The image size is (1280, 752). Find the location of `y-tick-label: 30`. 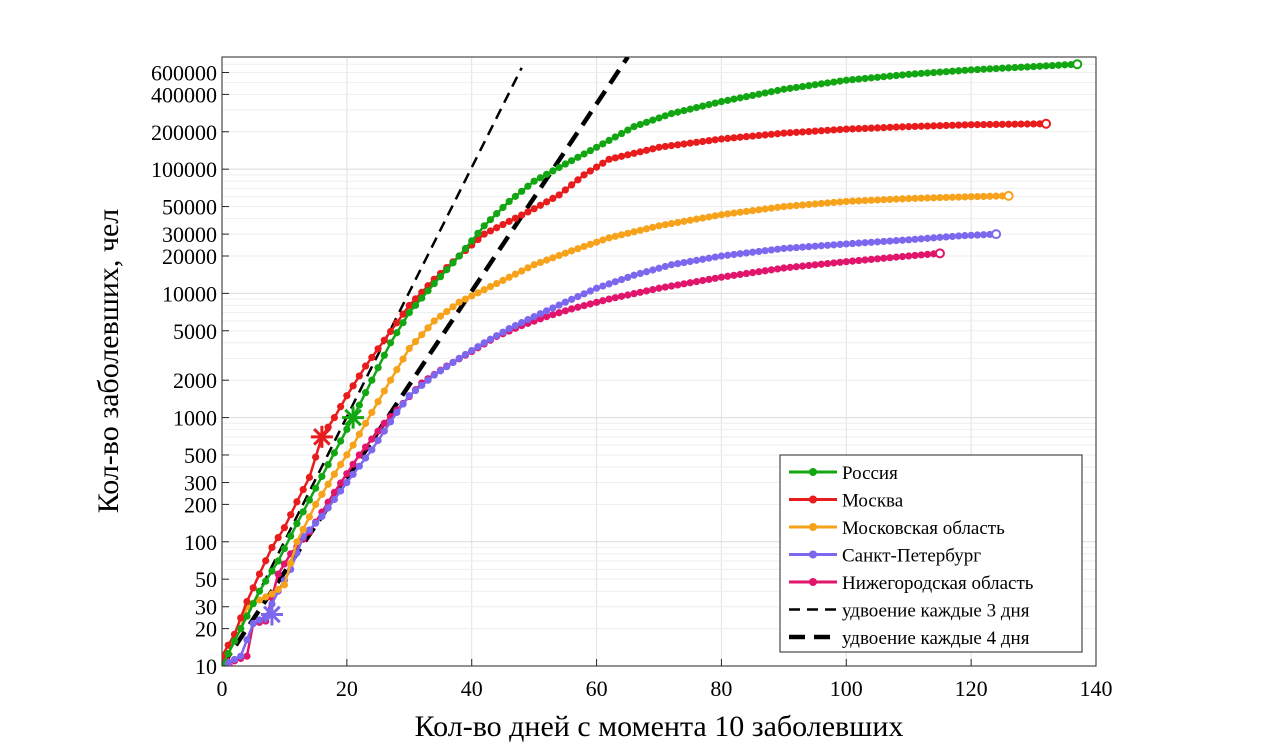

y-tick-label: 30 is located at coordinates (206, 607).